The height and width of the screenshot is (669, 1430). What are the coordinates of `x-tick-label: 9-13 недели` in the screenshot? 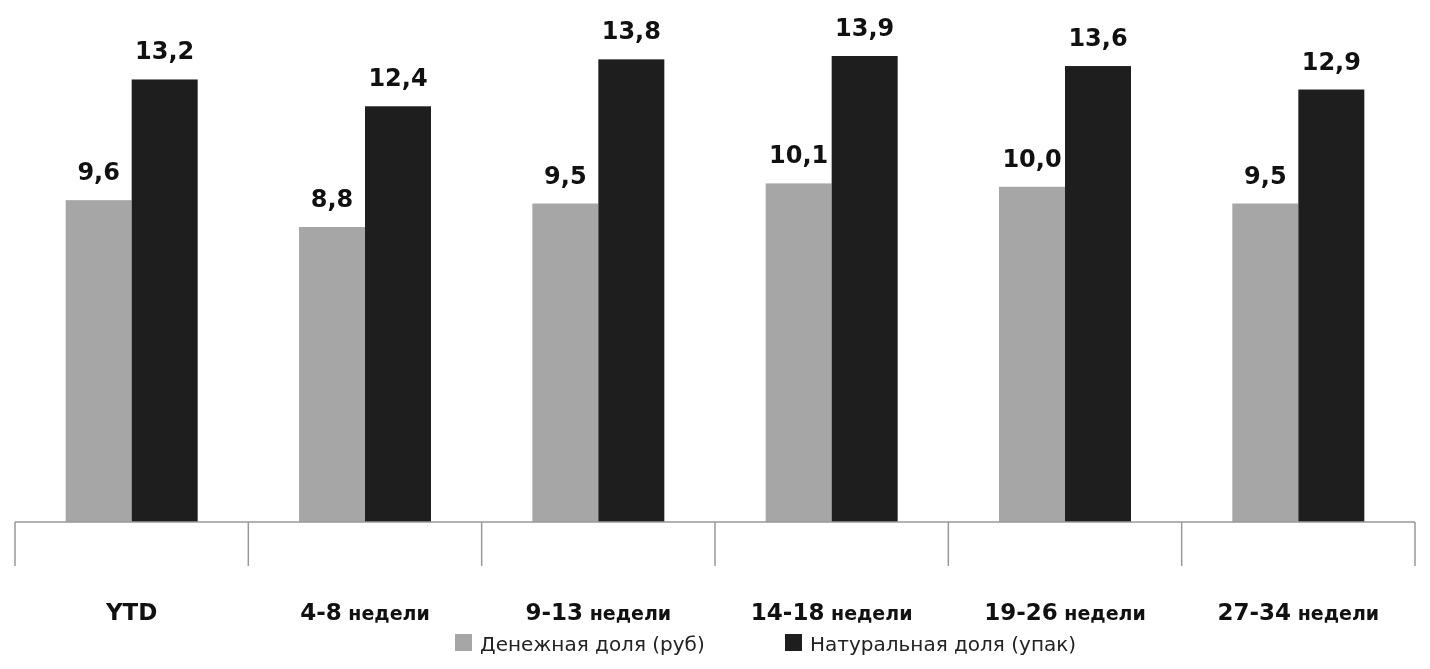 It's located at (598, 612).